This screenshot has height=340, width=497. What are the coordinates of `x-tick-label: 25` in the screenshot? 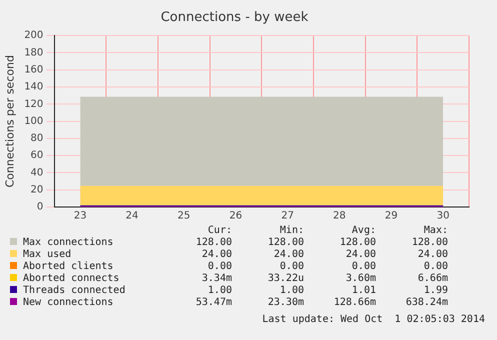 It's located at (184, 216).